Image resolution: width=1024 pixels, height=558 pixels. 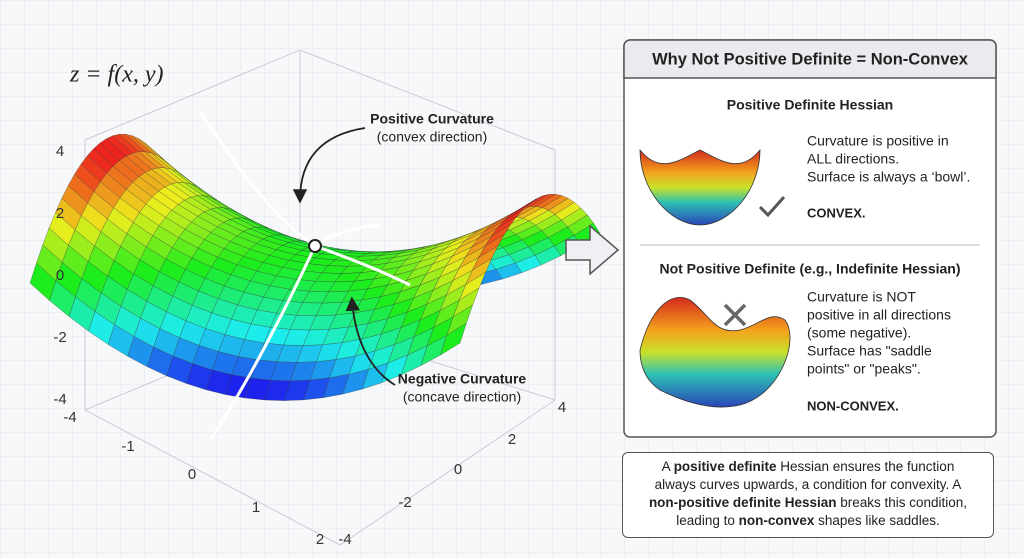 What do you see at coordinates (853, 405) in the screenshot?
I see `section-verdict: NON-CONVEX.` at bounding box center [853, 405].